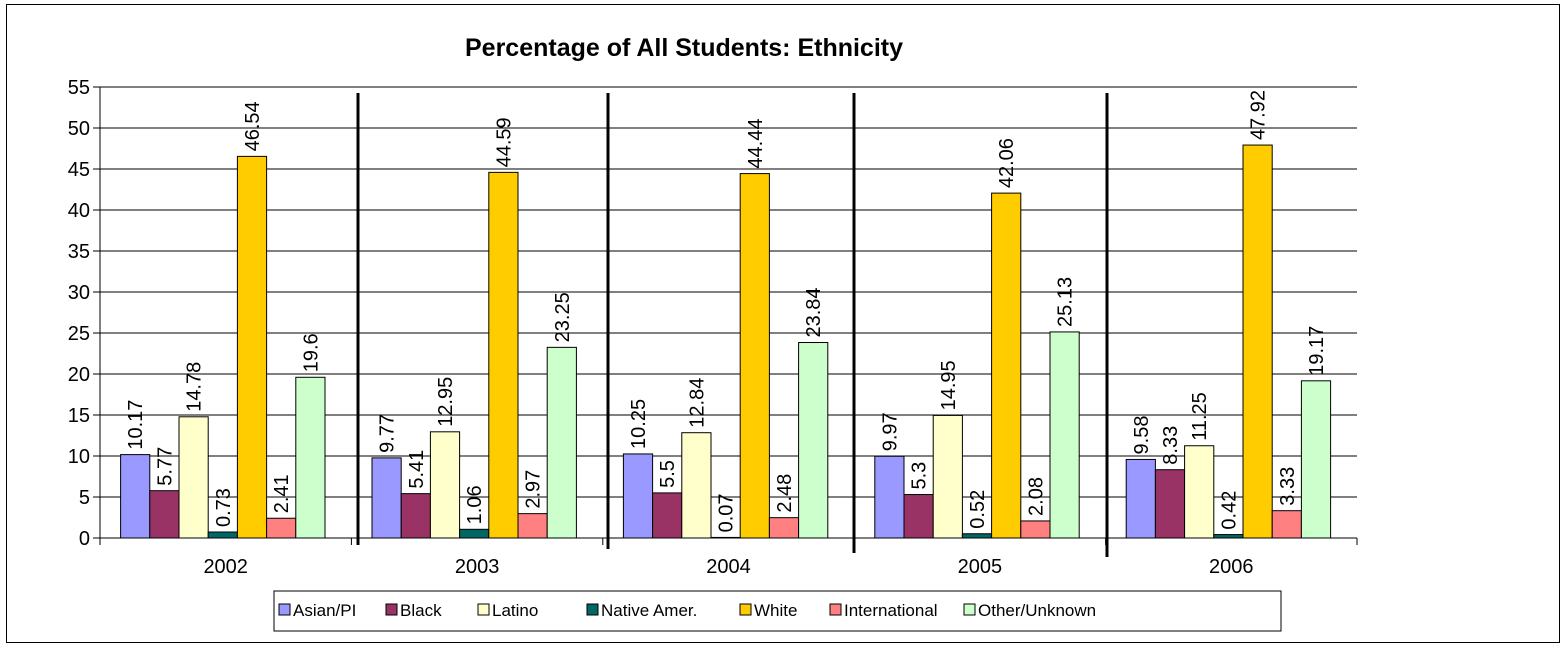 The width and height of the screenshot is (1568, 649). Describe the element at coordinates (756, 144) in the screenshot. I see `data-label: 44.44` at that location.